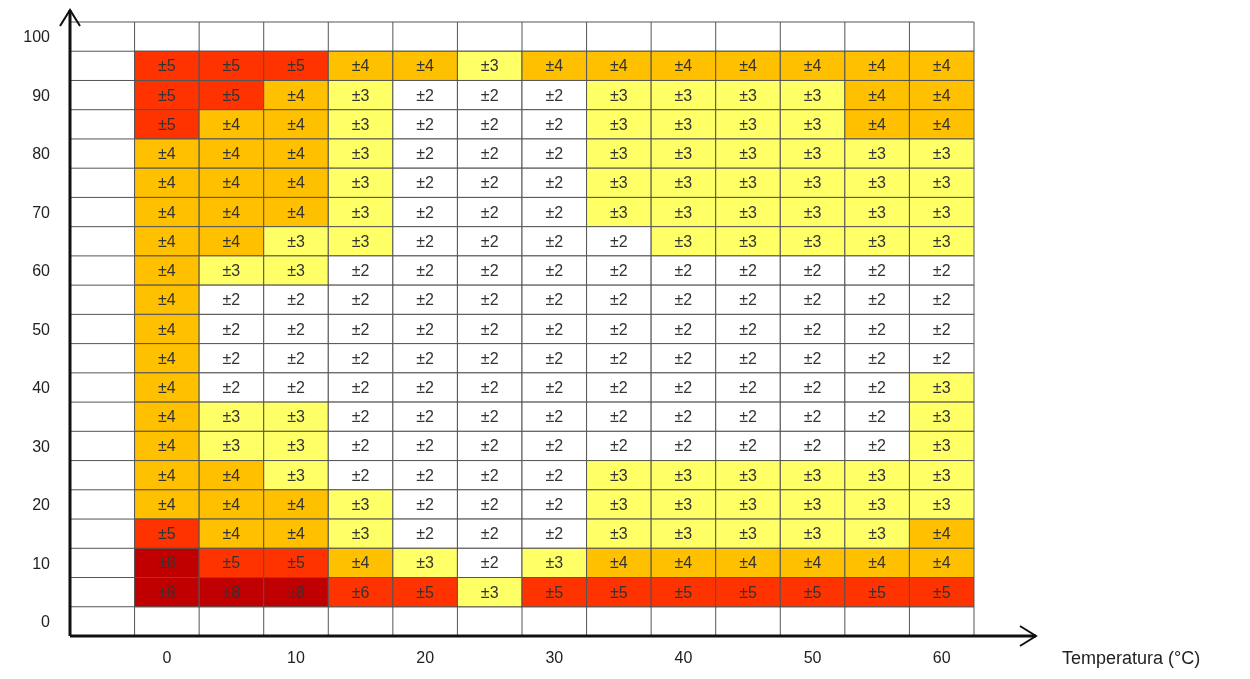  I want to click on x-axis-title: Temperatura (°C), so click(1131, 658).